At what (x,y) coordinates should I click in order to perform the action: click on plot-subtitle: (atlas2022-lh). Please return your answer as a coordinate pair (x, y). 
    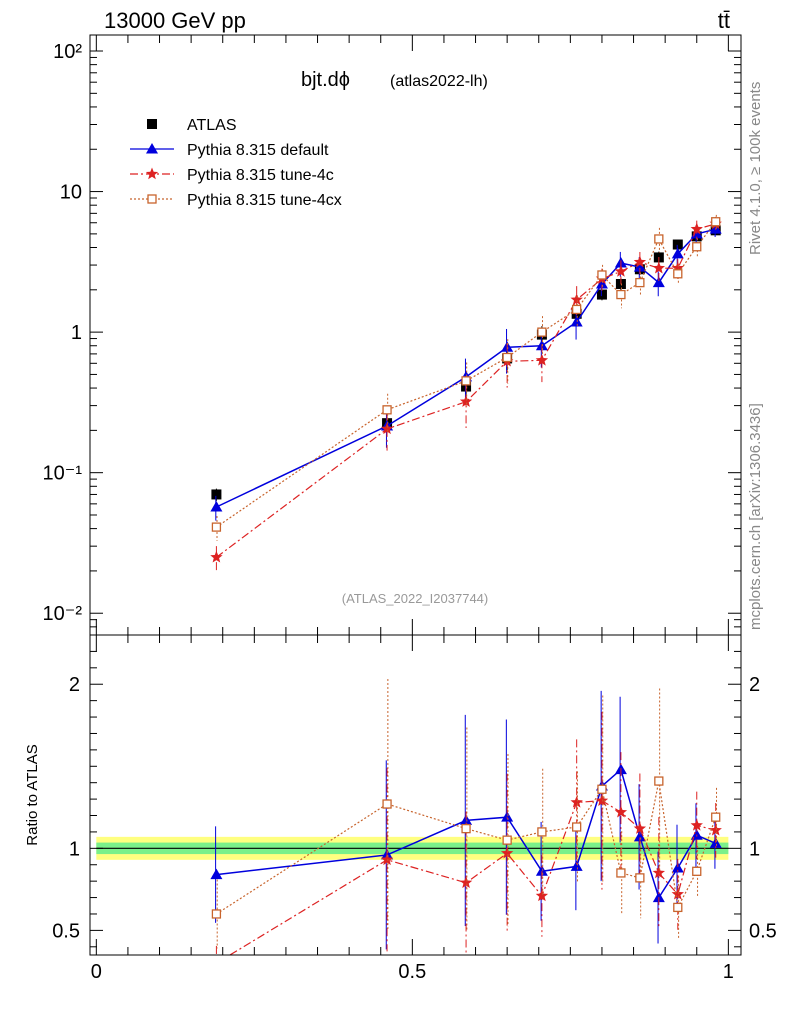
    Looking at the image, I should click on (439, 81).